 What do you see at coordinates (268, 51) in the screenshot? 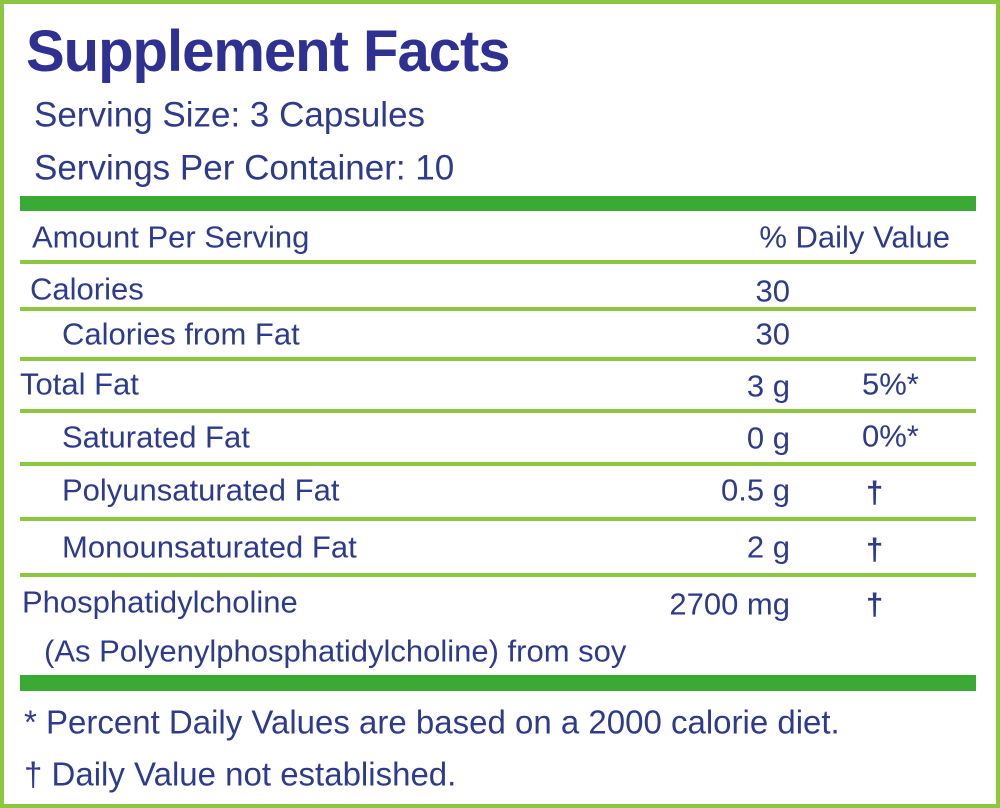
I see `title: Supplement Facts` at bounding box center [268, 51].